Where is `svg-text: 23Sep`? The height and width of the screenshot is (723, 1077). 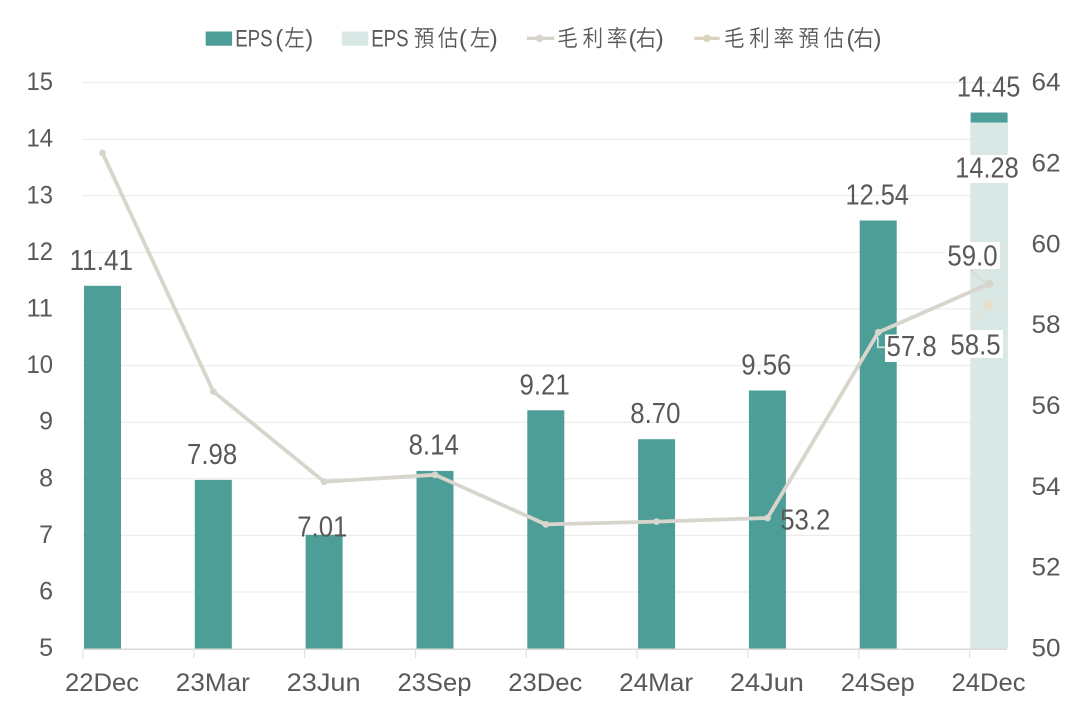
svg-text: 23Sep is located at coordinates (434, 683).